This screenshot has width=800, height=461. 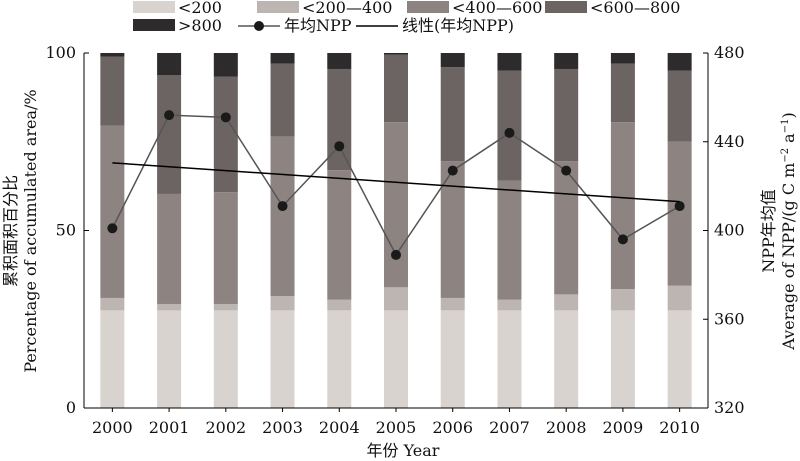 What do you see at coordinates (788, 115) in the screenshot?
I see `y-right-title-end: )` at bounding box center [788, 115].